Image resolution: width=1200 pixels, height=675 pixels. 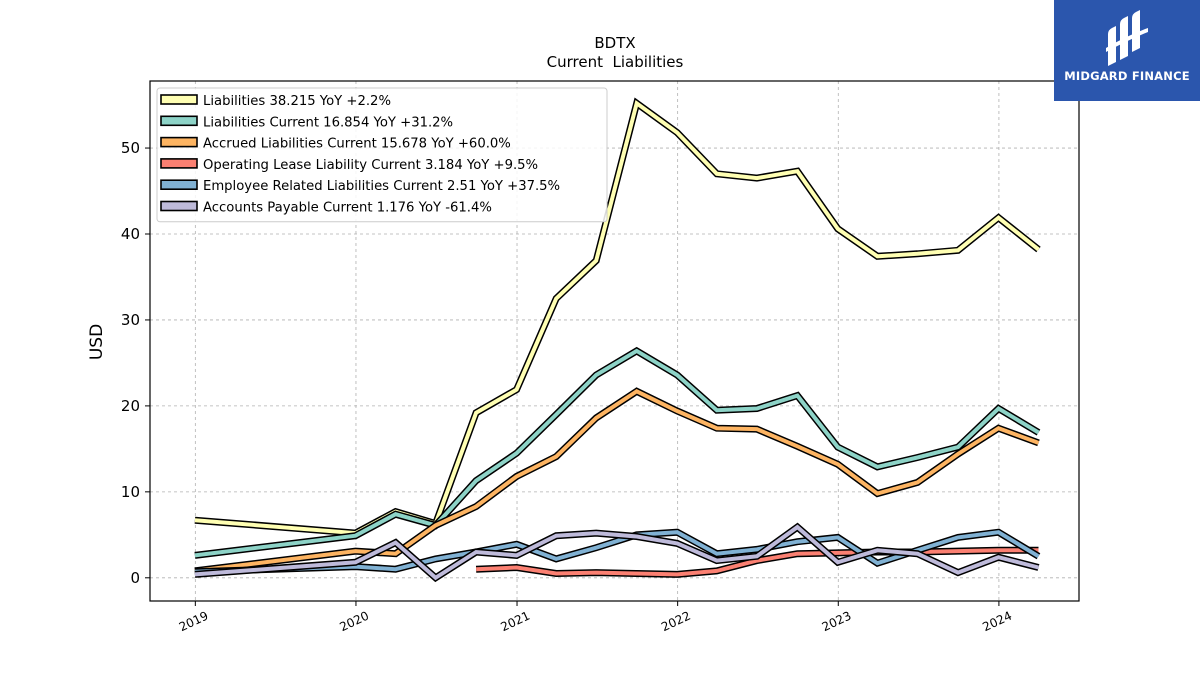 What do you see at coordinates (130, 320) in the screenshot?
I see `y-tick-label: 30` at bounding box center [130, 320].